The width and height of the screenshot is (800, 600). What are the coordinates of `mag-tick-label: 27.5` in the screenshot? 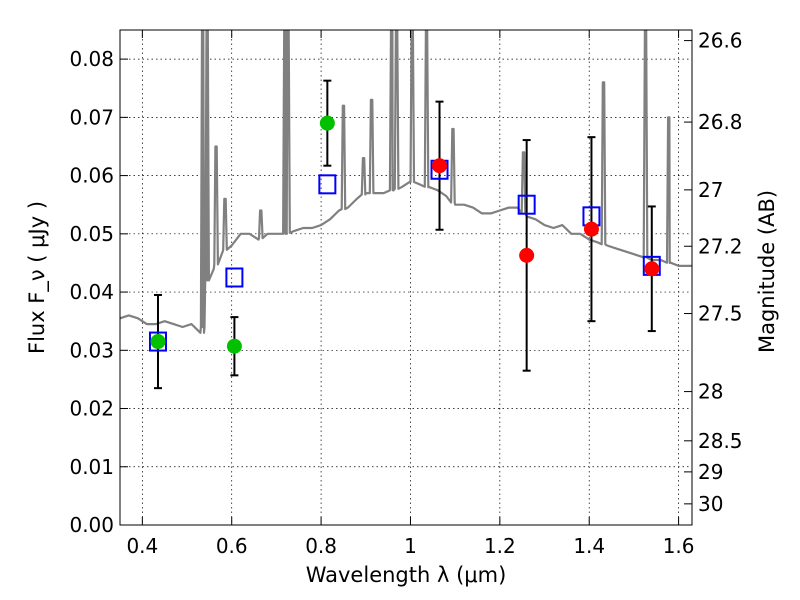 It's located at (720, 314).